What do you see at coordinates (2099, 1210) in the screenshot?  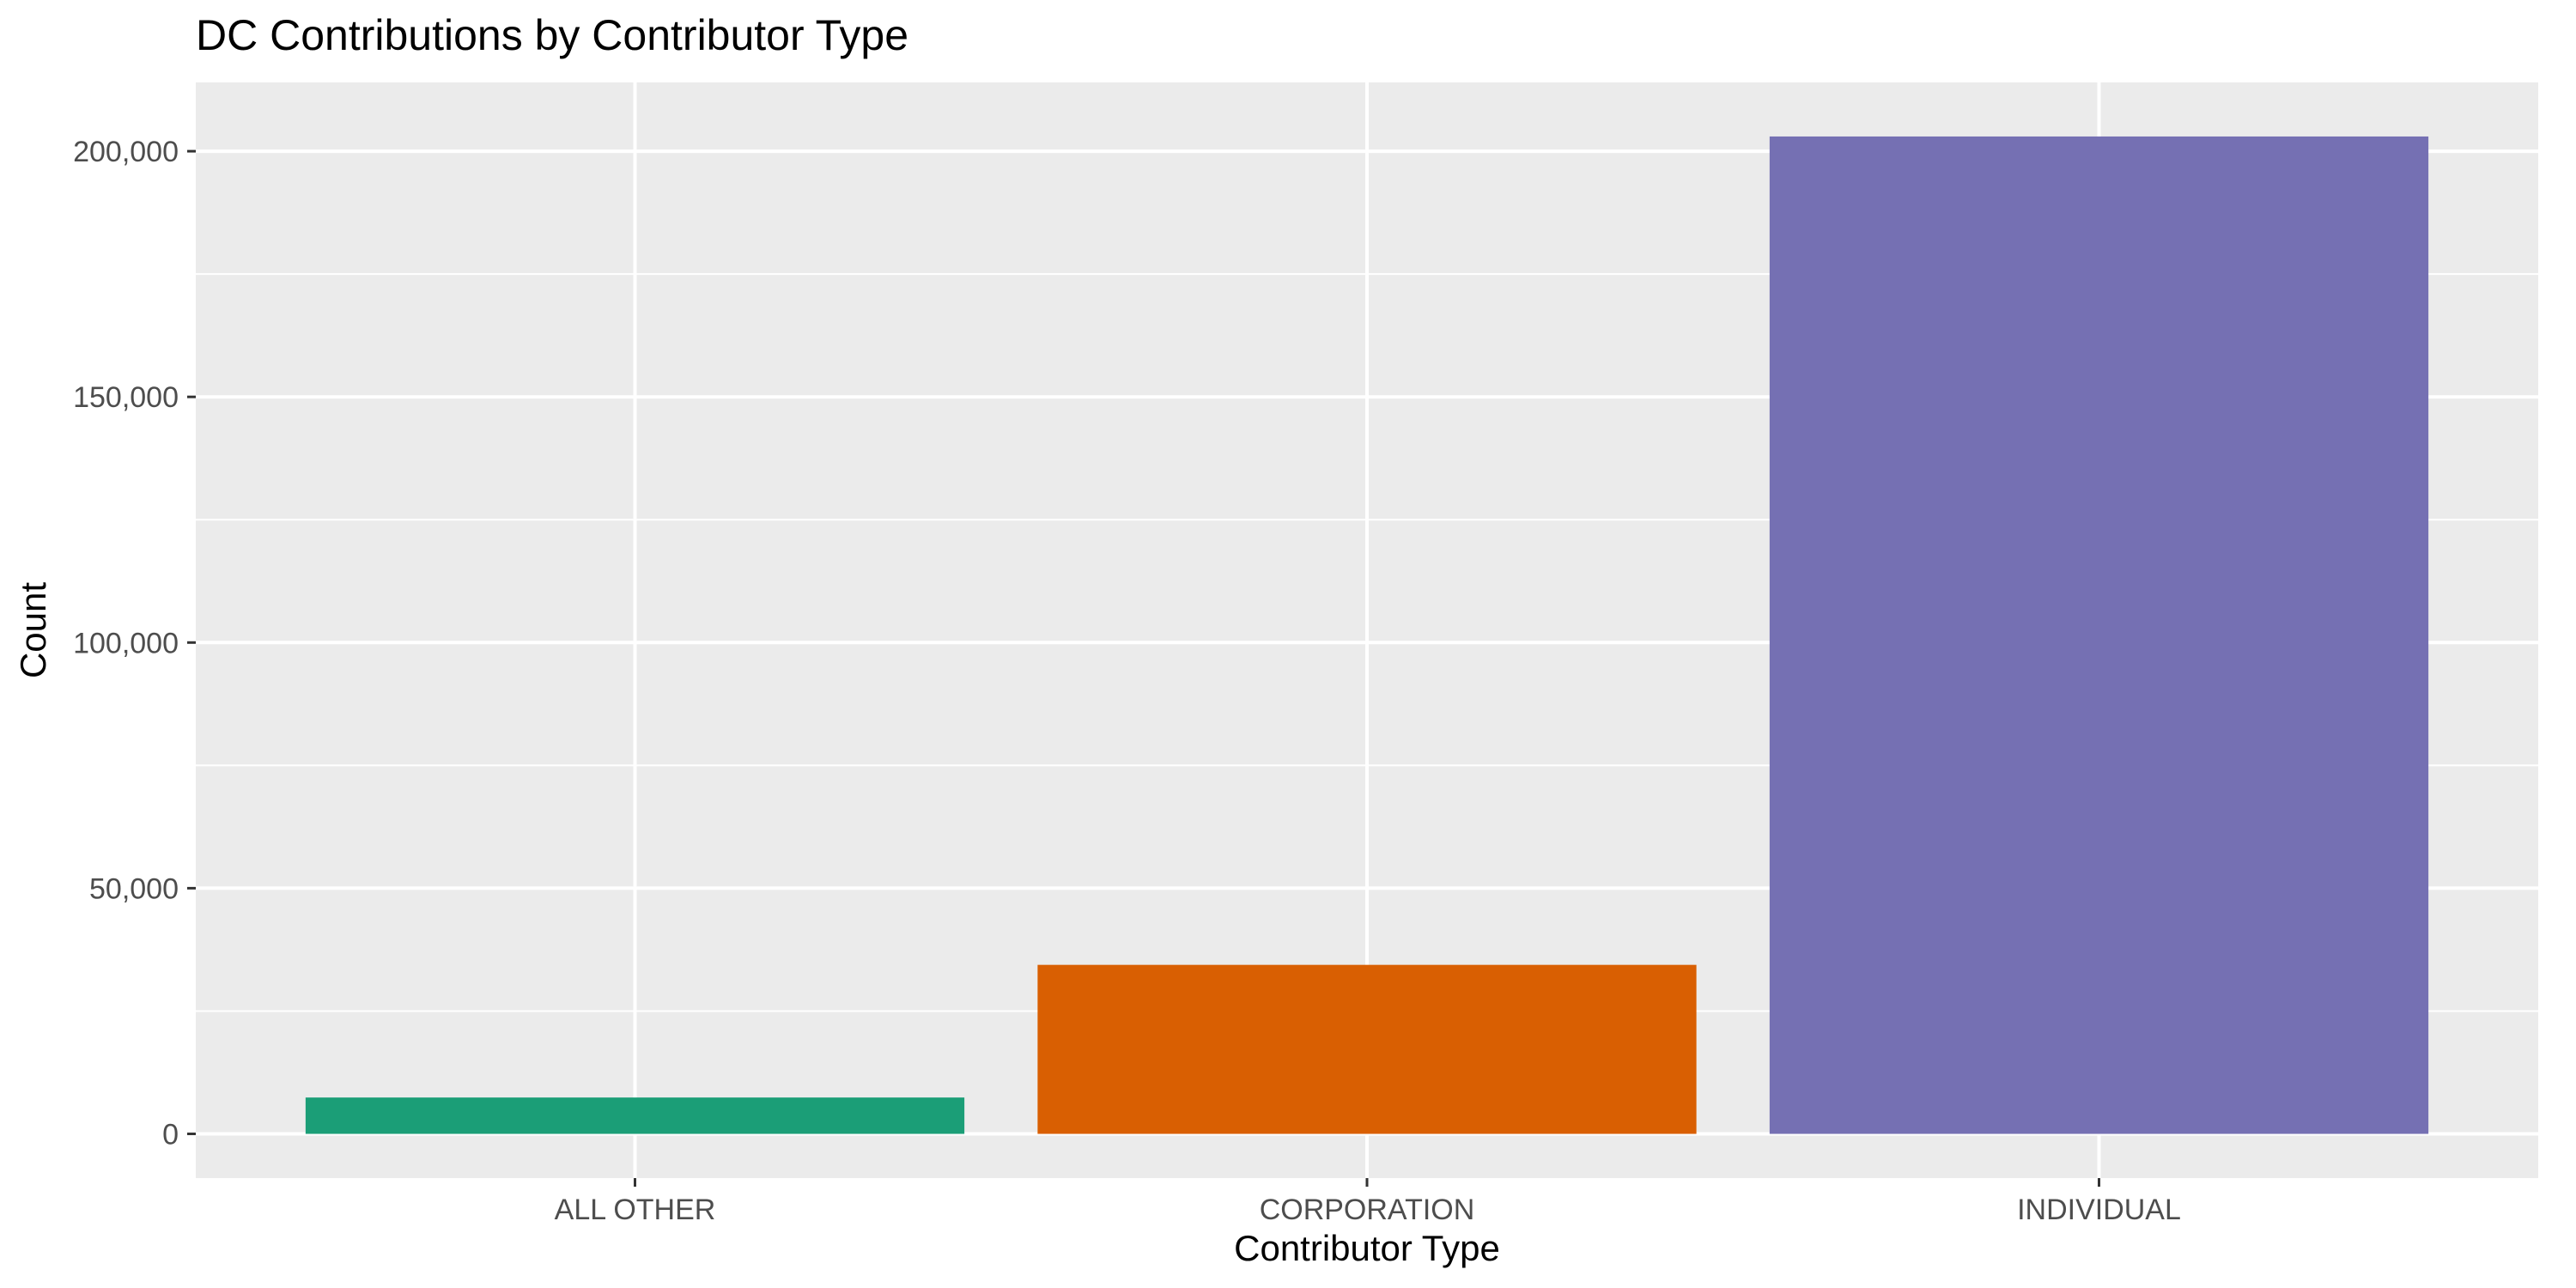 I see `x-tick-label: INDIVIDUAL` at bounding box center [2099, 1210].